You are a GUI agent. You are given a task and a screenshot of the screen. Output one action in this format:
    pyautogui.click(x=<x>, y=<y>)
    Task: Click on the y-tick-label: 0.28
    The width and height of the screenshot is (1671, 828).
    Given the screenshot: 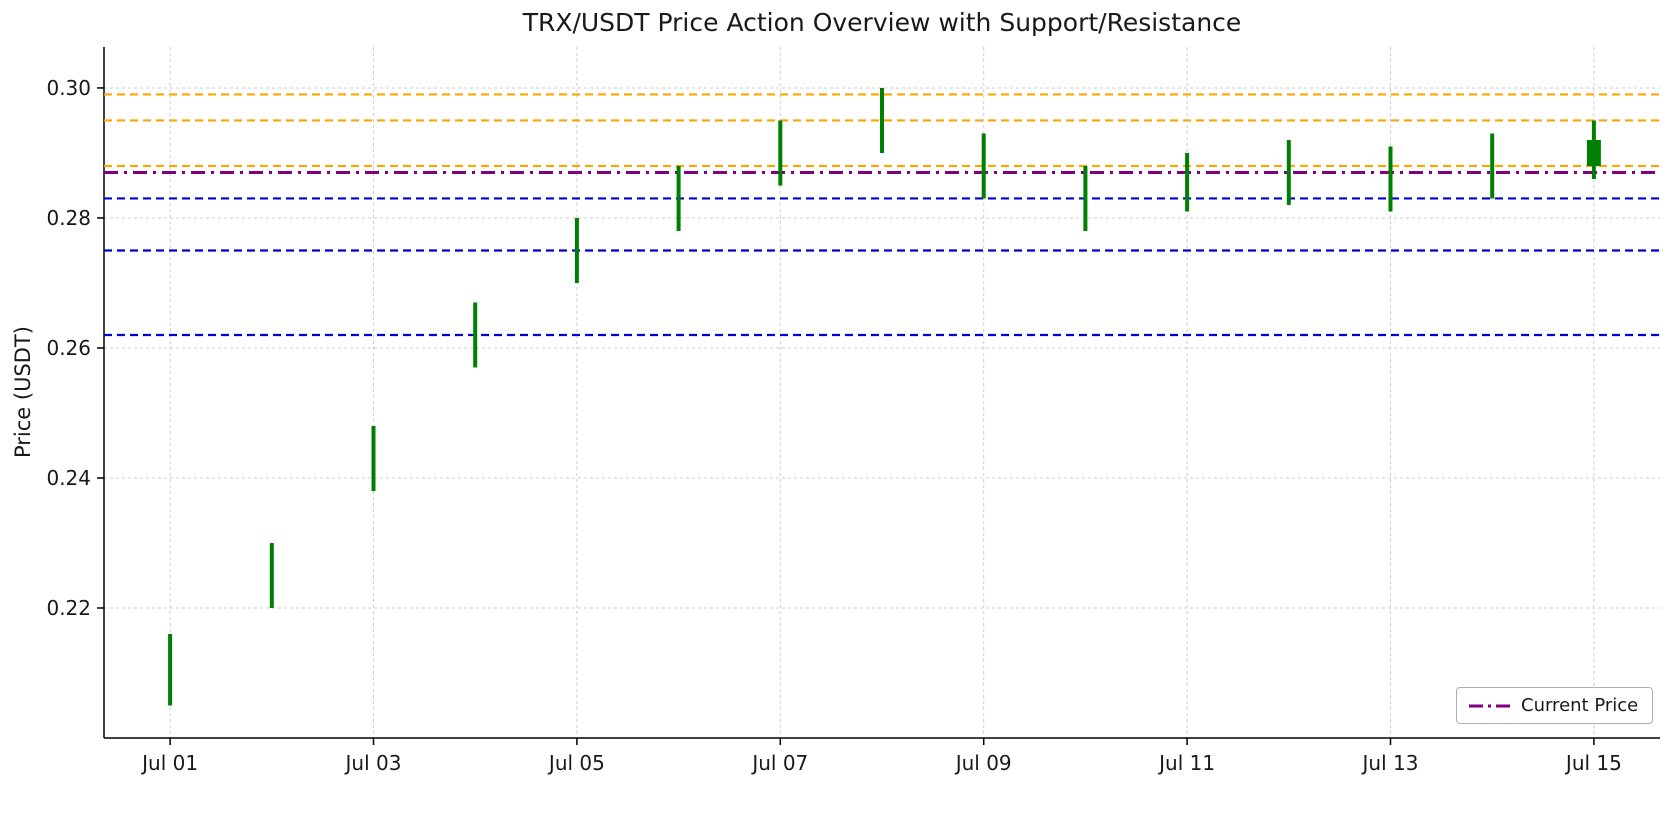 What is the action you would take?
    pyautogui.click(x=68, y=218)
    